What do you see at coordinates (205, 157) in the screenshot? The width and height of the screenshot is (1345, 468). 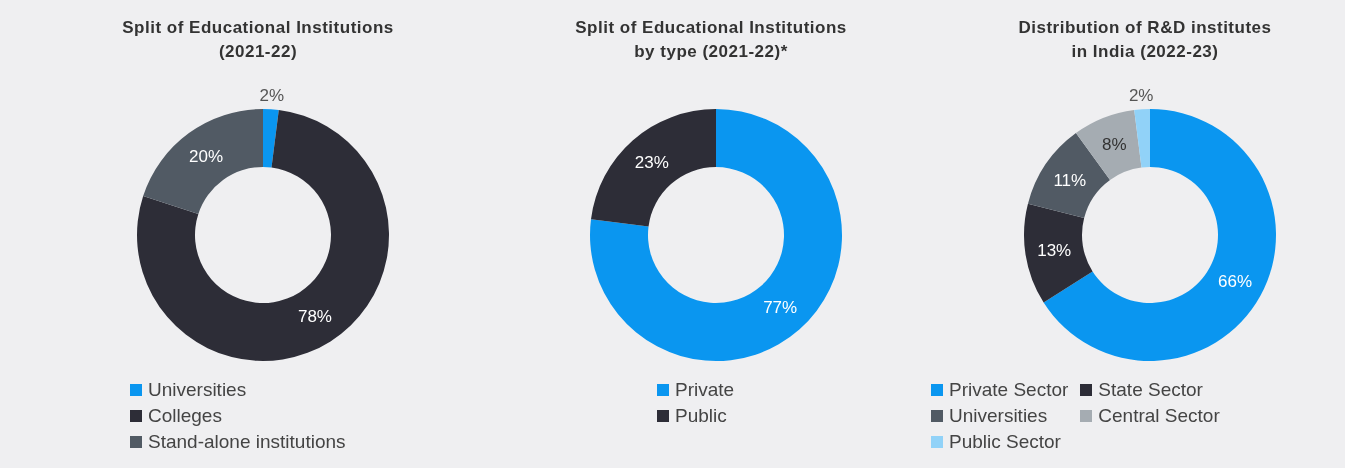 I see `data-label: 20%` at bounding box center [205, 157].